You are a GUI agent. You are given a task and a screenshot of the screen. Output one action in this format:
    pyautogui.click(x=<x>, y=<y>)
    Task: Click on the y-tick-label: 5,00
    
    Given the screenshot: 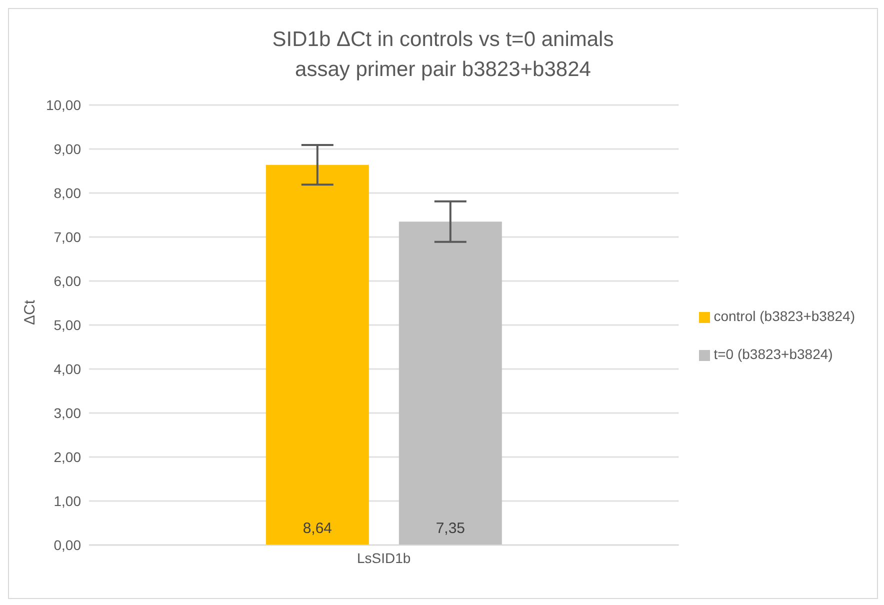 What is the action you would take?
    pyautogui.click(x=68, y=324)
    